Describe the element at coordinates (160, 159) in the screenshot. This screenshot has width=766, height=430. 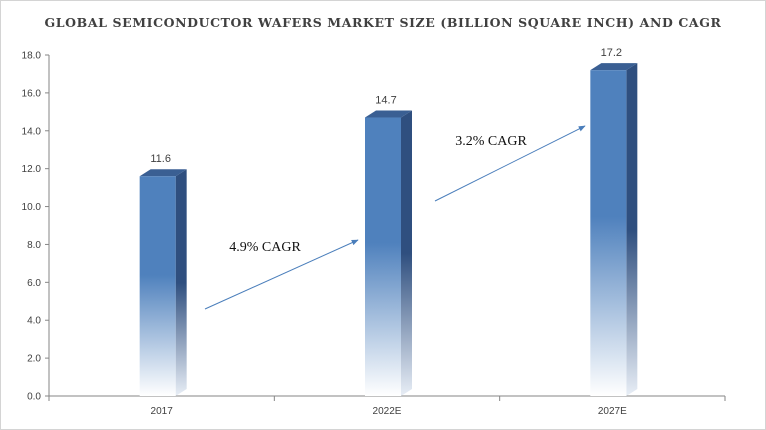
I see `bar-value-label: 11.6` at that location.